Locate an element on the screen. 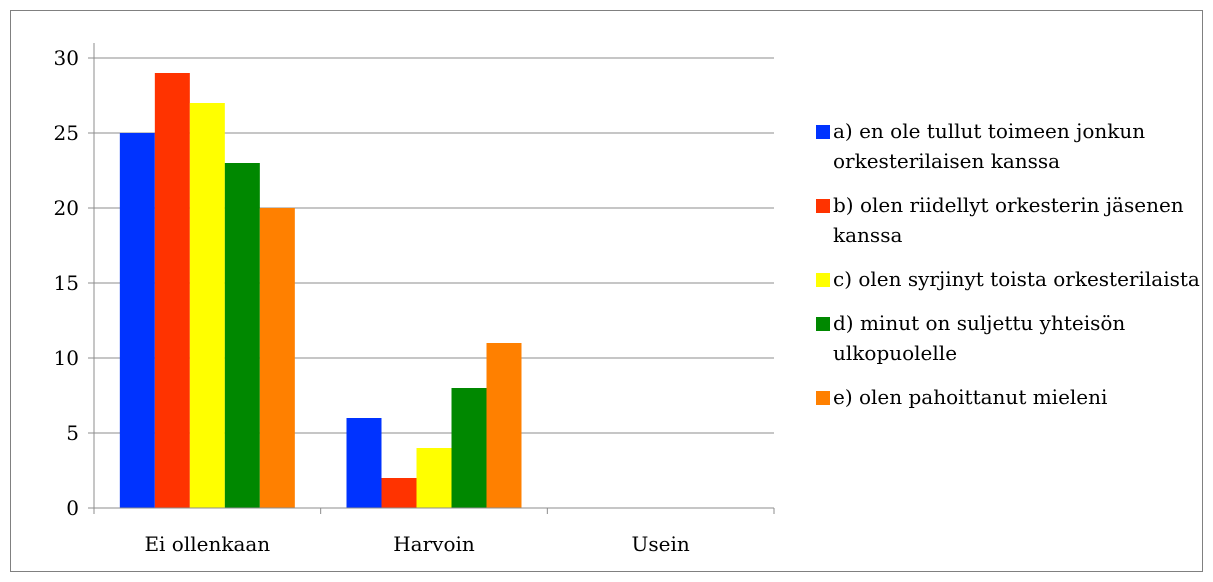 The image size is (1213, 582). legend-item: c) olen syrjinyt toista orkesterilaista is located at coordinates (1011, 279).